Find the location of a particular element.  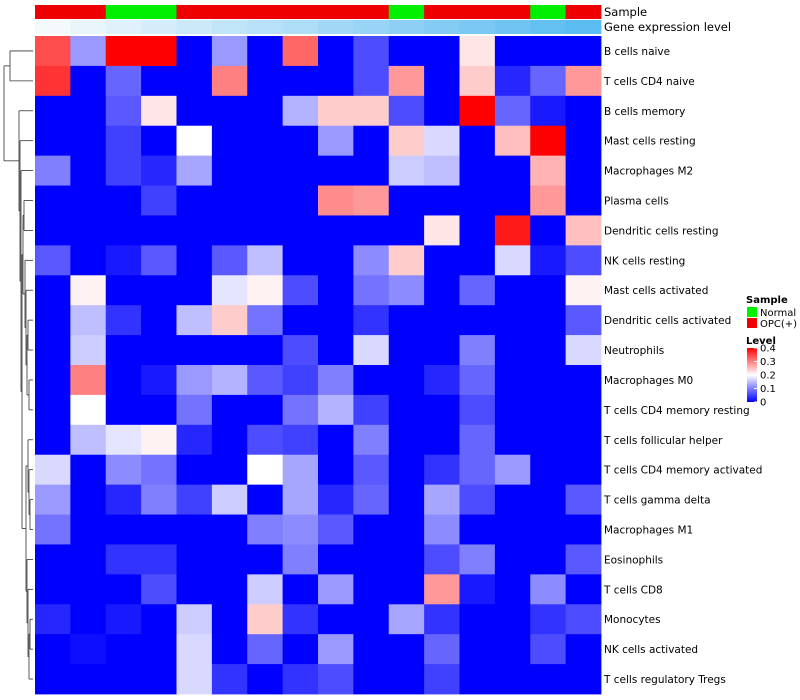

legend-label-normal: Normal is located at coordinates (778, 313).